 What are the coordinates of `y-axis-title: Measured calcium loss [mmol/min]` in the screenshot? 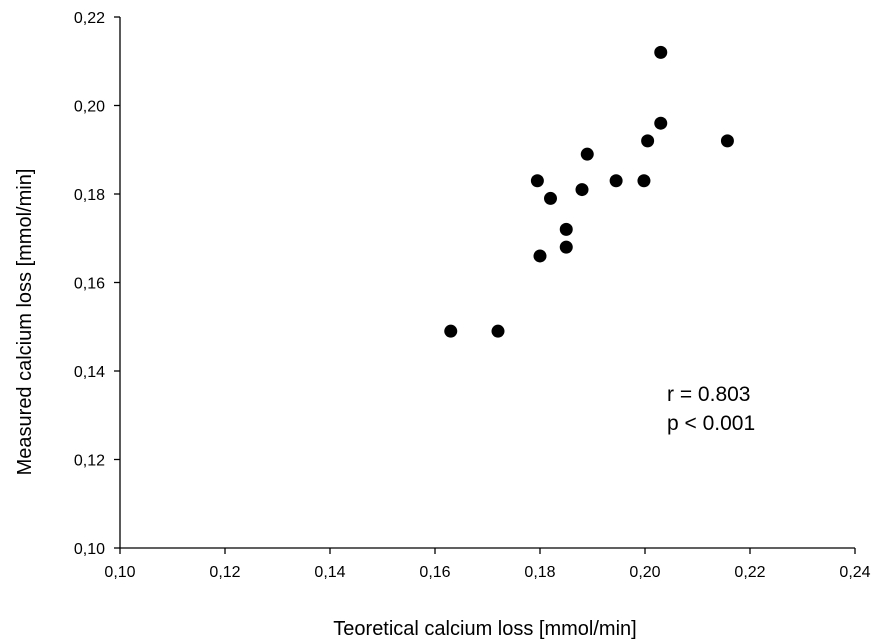 It's located at (25, 322).